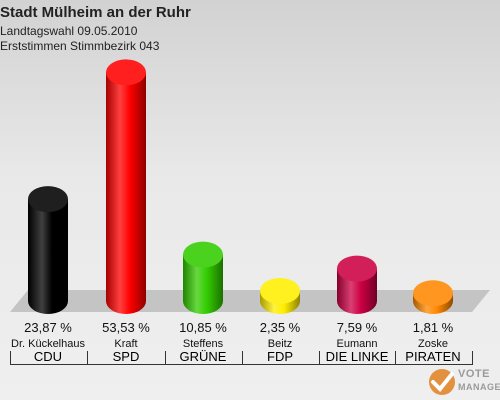 This screenshot has height=400, width=500. What do you see at coordinates (126, 186) in the screenshot?
I see `bar-spd` at bounding box center [126, 186].